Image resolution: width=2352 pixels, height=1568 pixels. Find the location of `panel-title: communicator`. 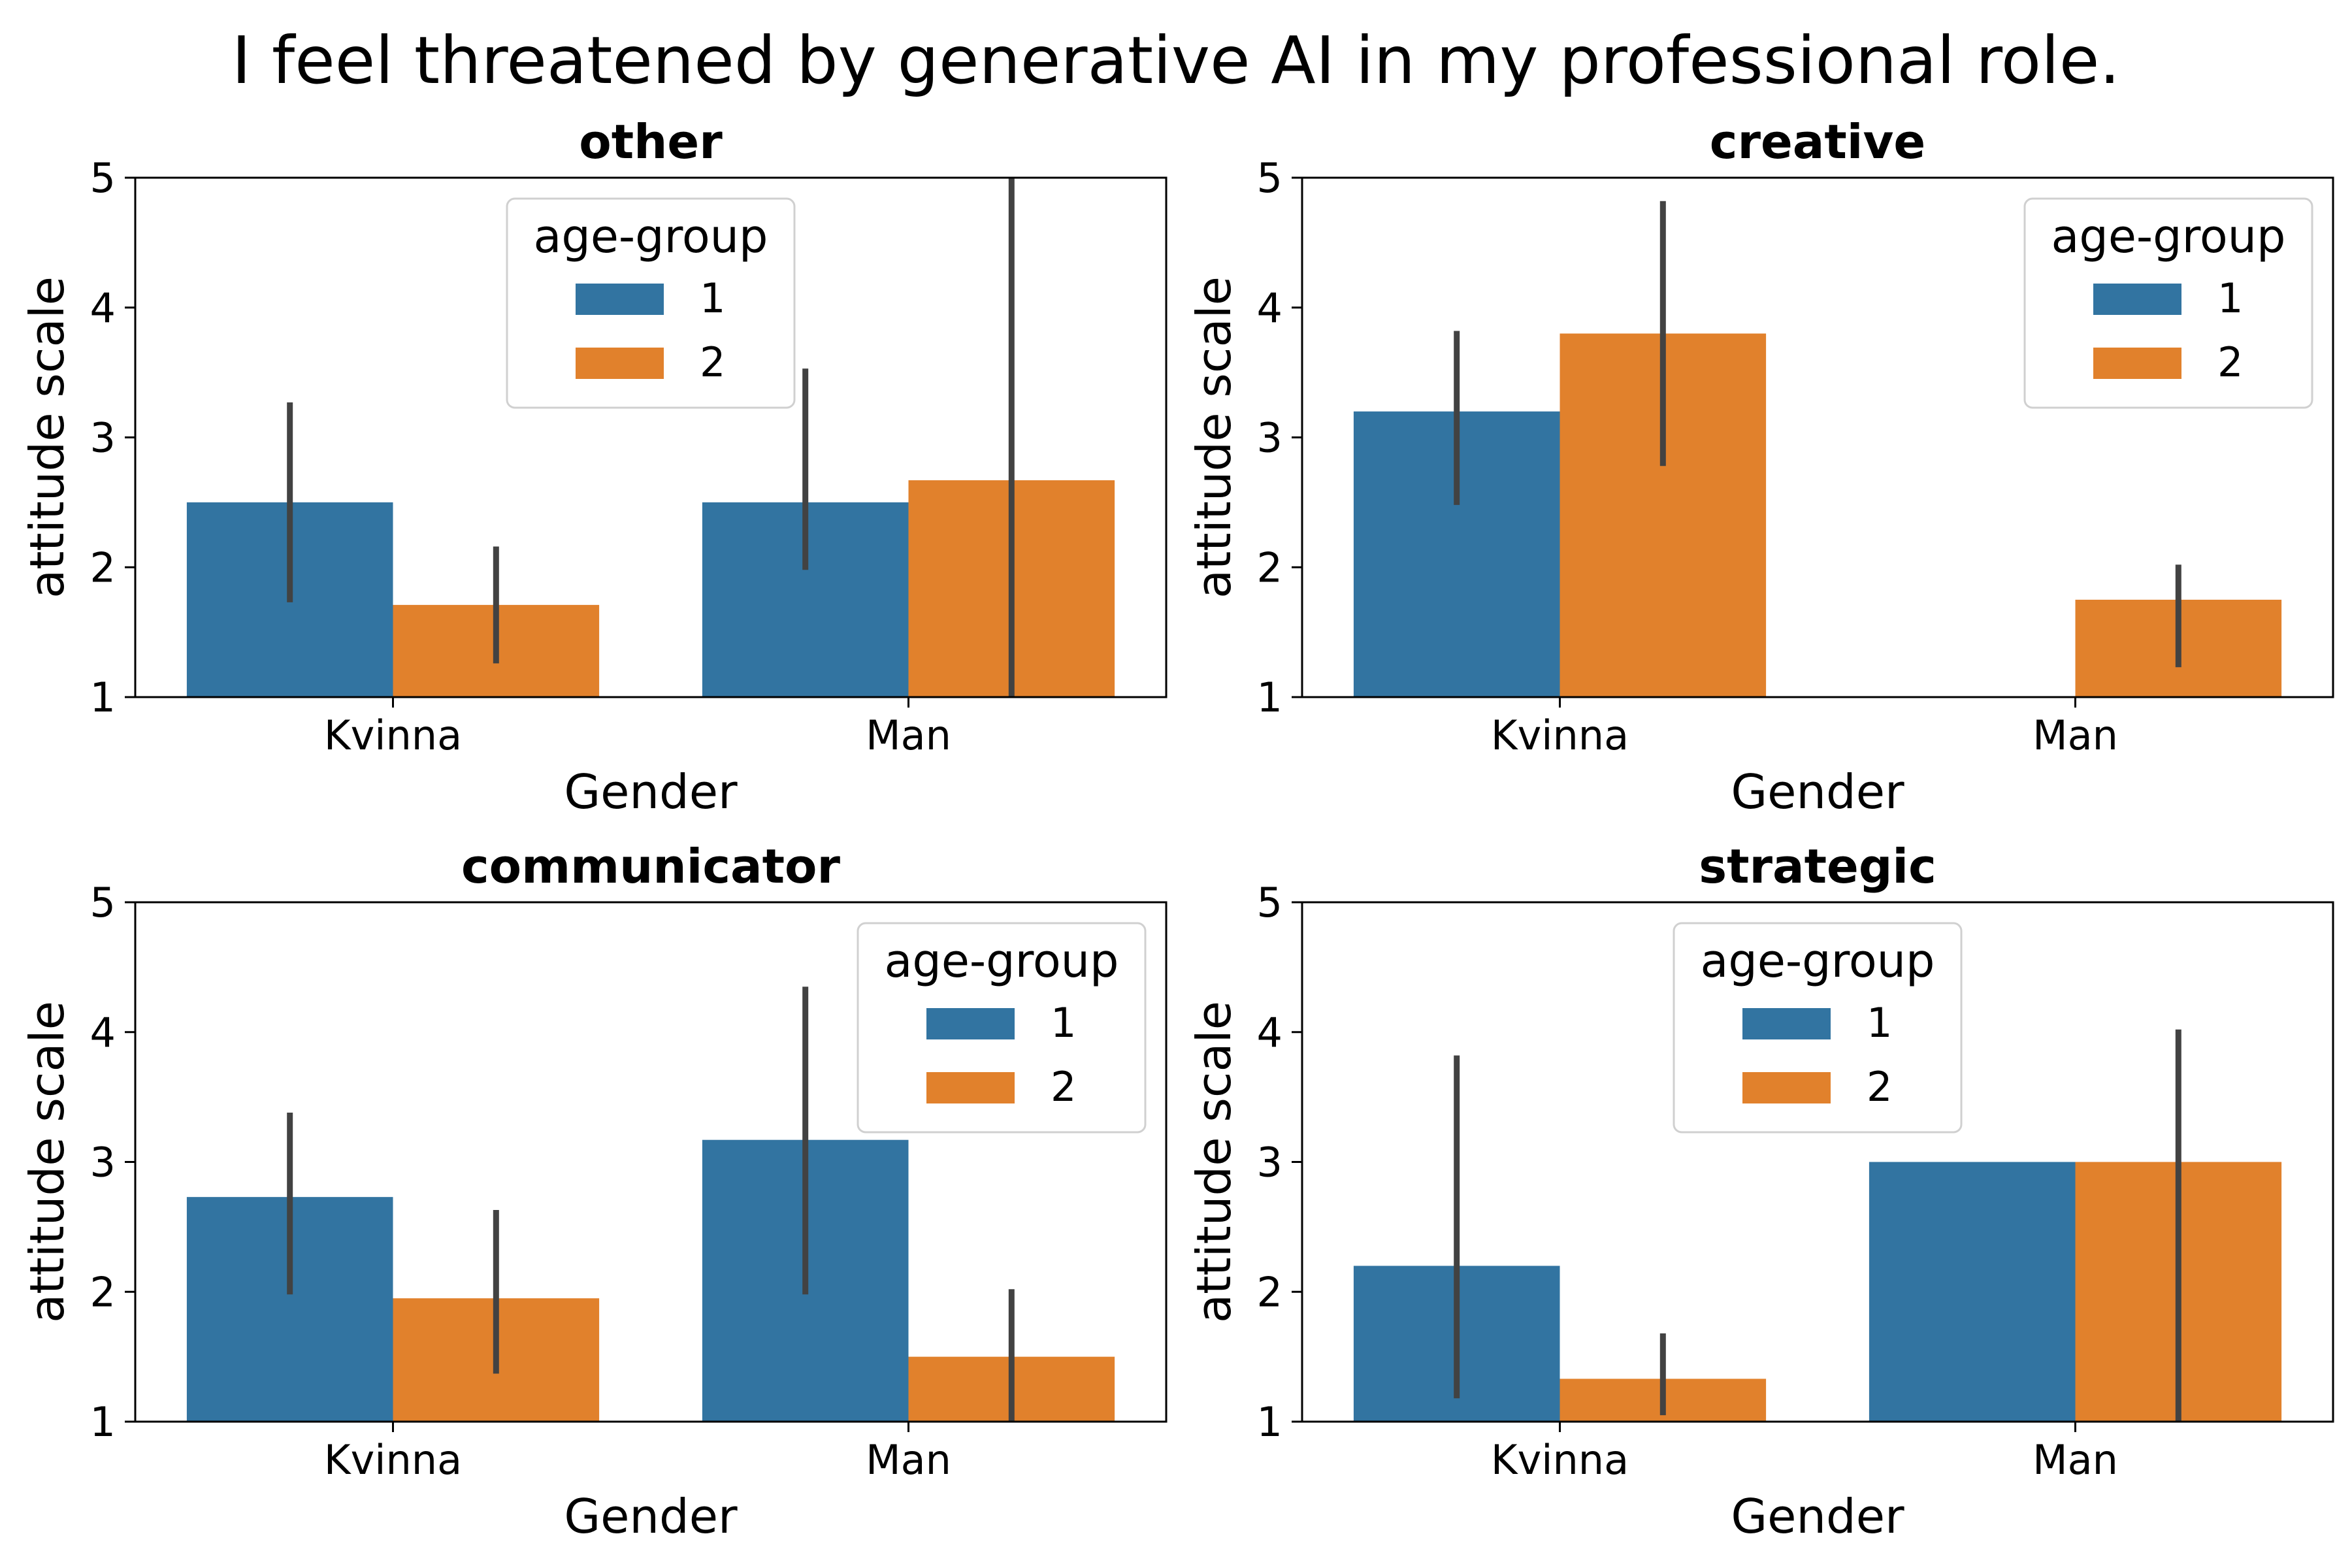

panel-title: communicator is located at coordinates (651, 866).